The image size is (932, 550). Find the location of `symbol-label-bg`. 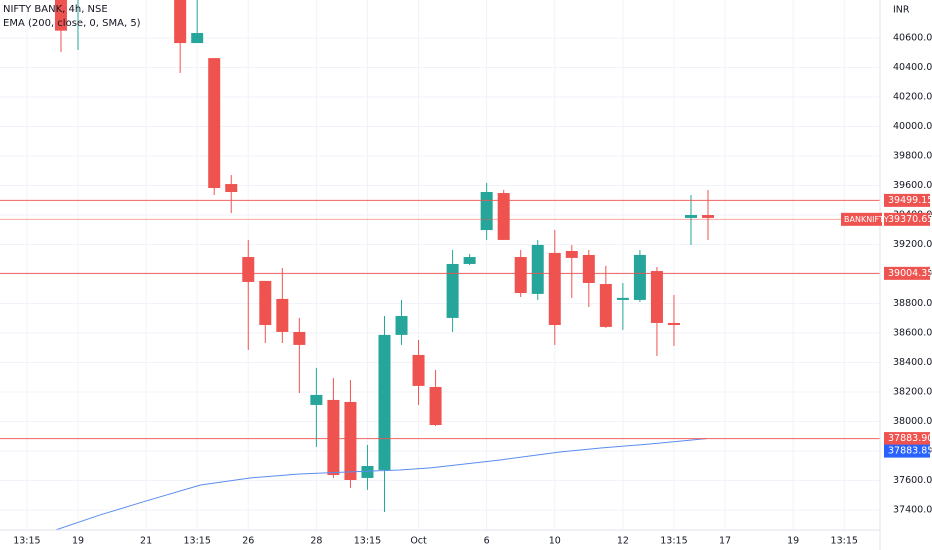

symbol-label-bg is located at coordinates (861, 219).